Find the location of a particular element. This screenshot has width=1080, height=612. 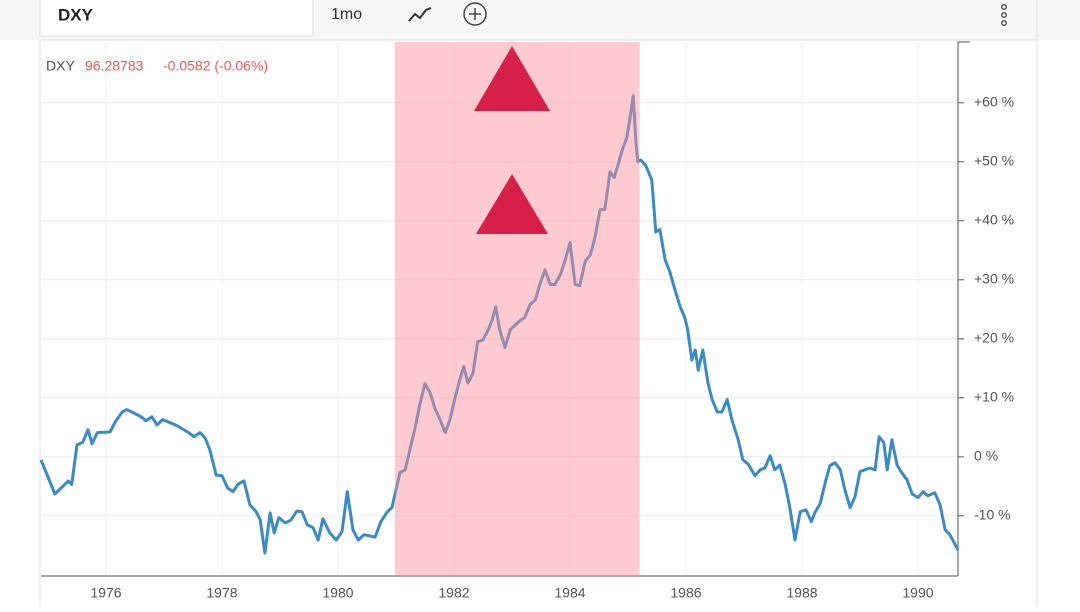

x-tick-label: 1976 is located at coordinates (105, 593).